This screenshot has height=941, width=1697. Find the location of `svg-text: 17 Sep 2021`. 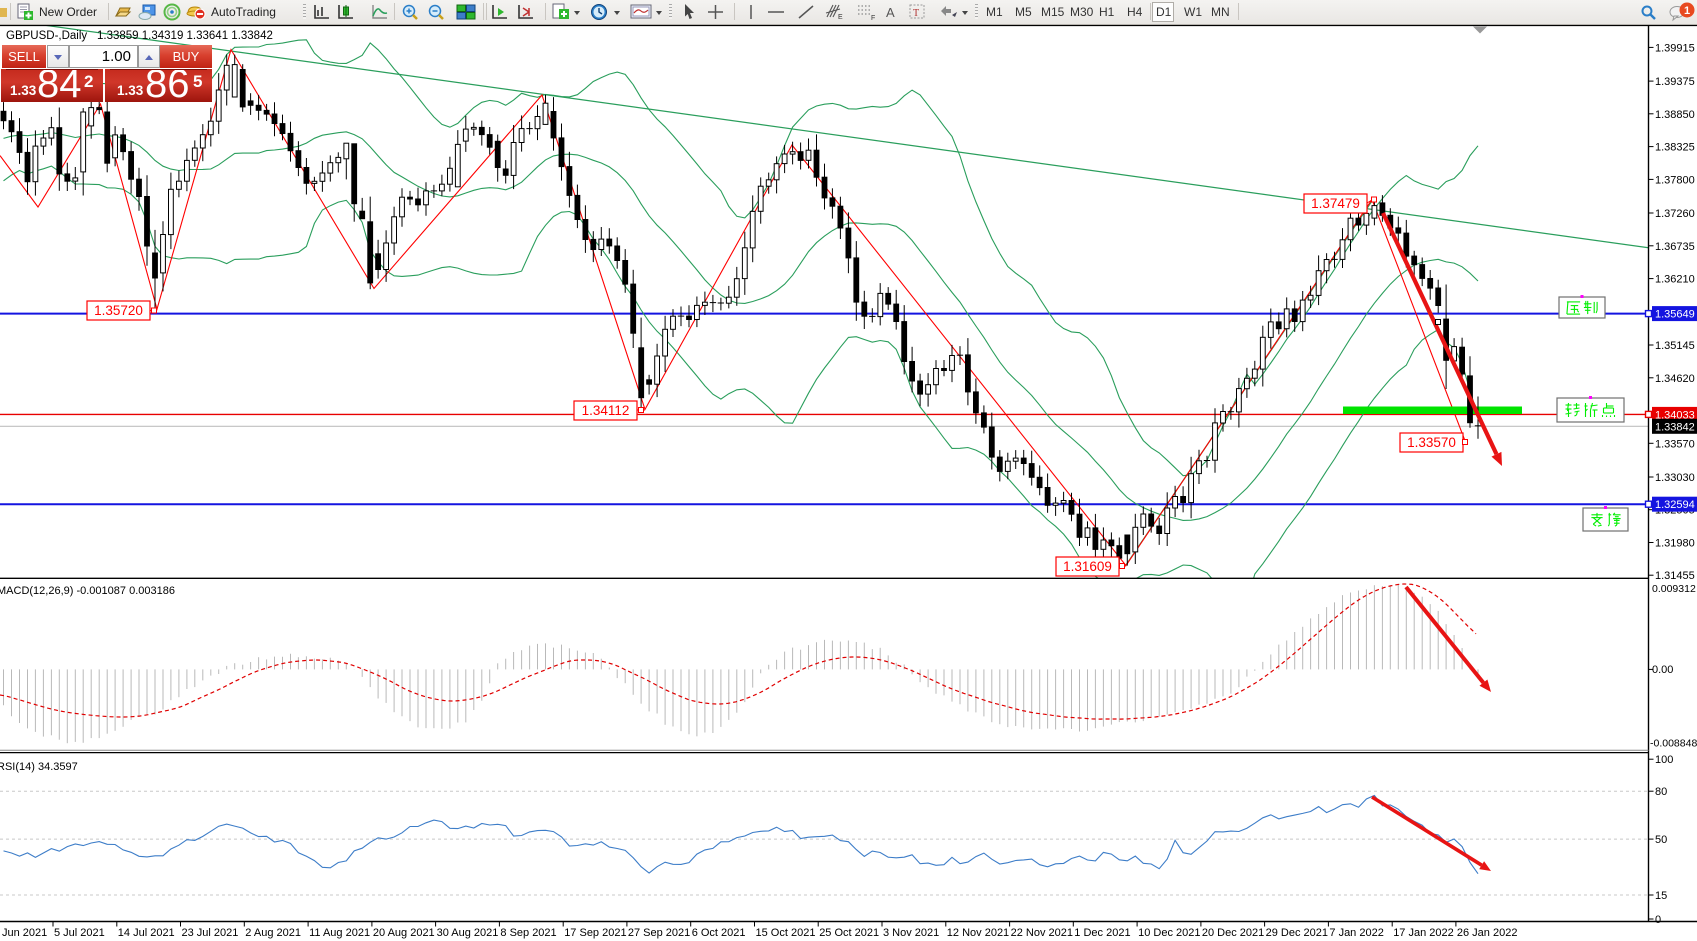

svg-text: 17 Sep 2021 is located at coordinates (595, 933).